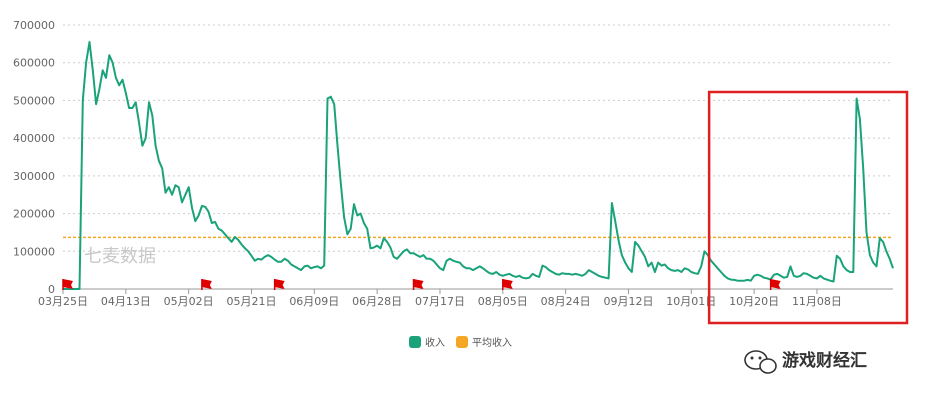 This screenshot has height=402, width=925. I want to click on brand-badge: 游戏财经汇, so click(805, 362).